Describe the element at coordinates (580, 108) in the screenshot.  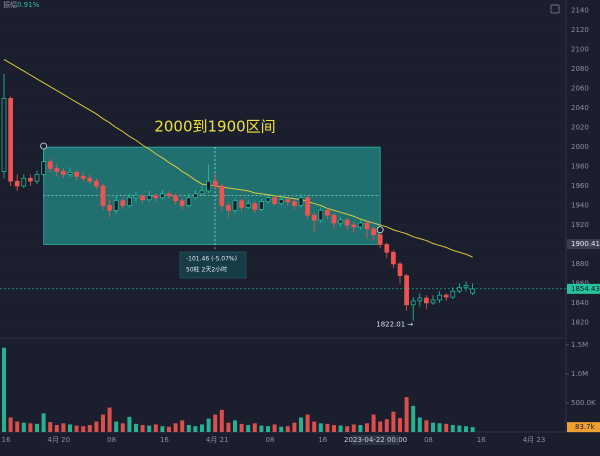
I see `y-tick-label: 2040` at that location.